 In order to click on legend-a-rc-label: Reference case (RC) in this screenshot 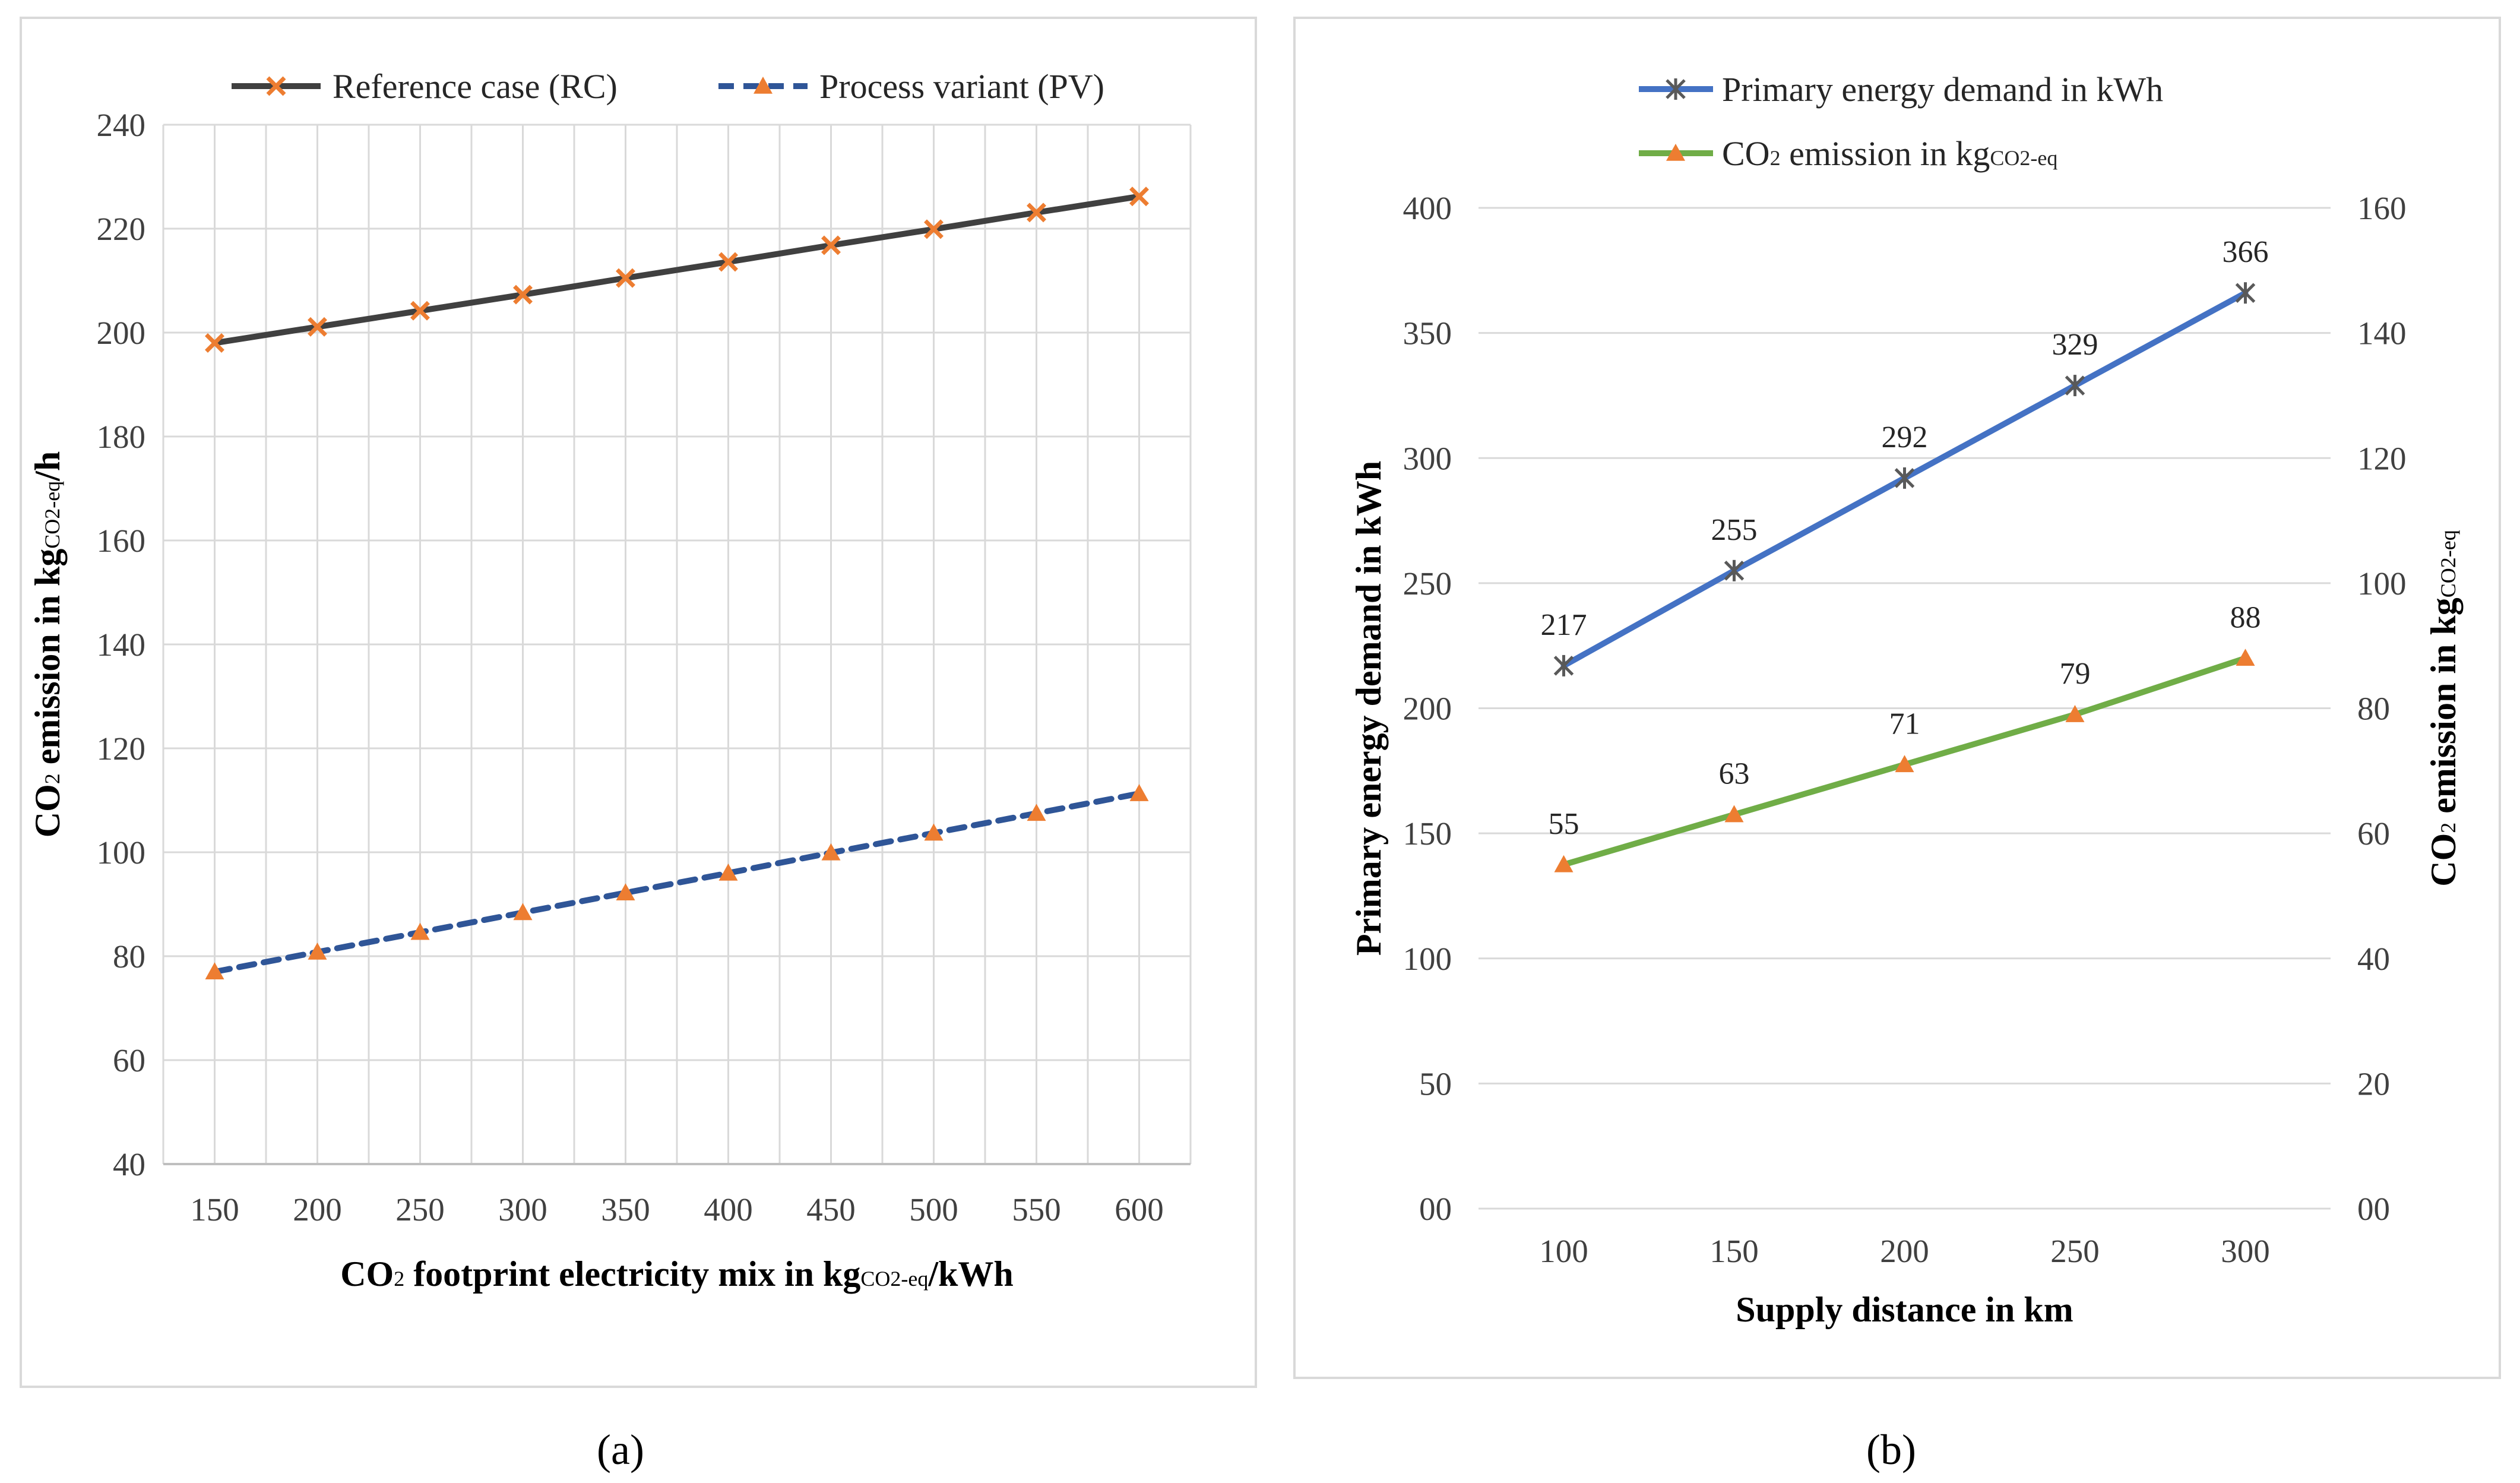, I will do `click(475, 87)`.